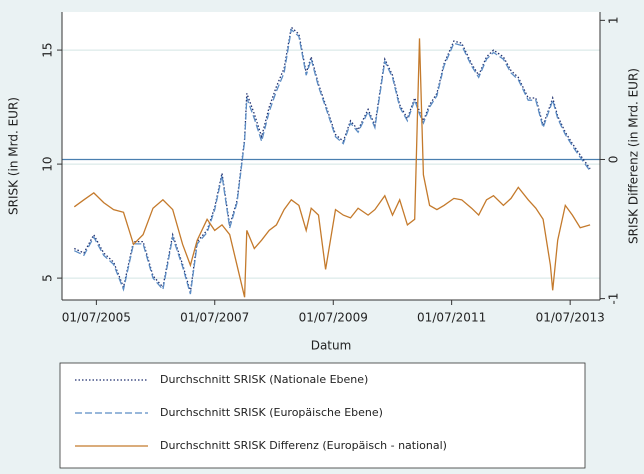 This screenshot has width=644, height=474. Describe the element at coordinates (264, 379) in the screenshot. I see `legend-label: Durchschnitt SRISK (Nationale Ebene)` at that location.